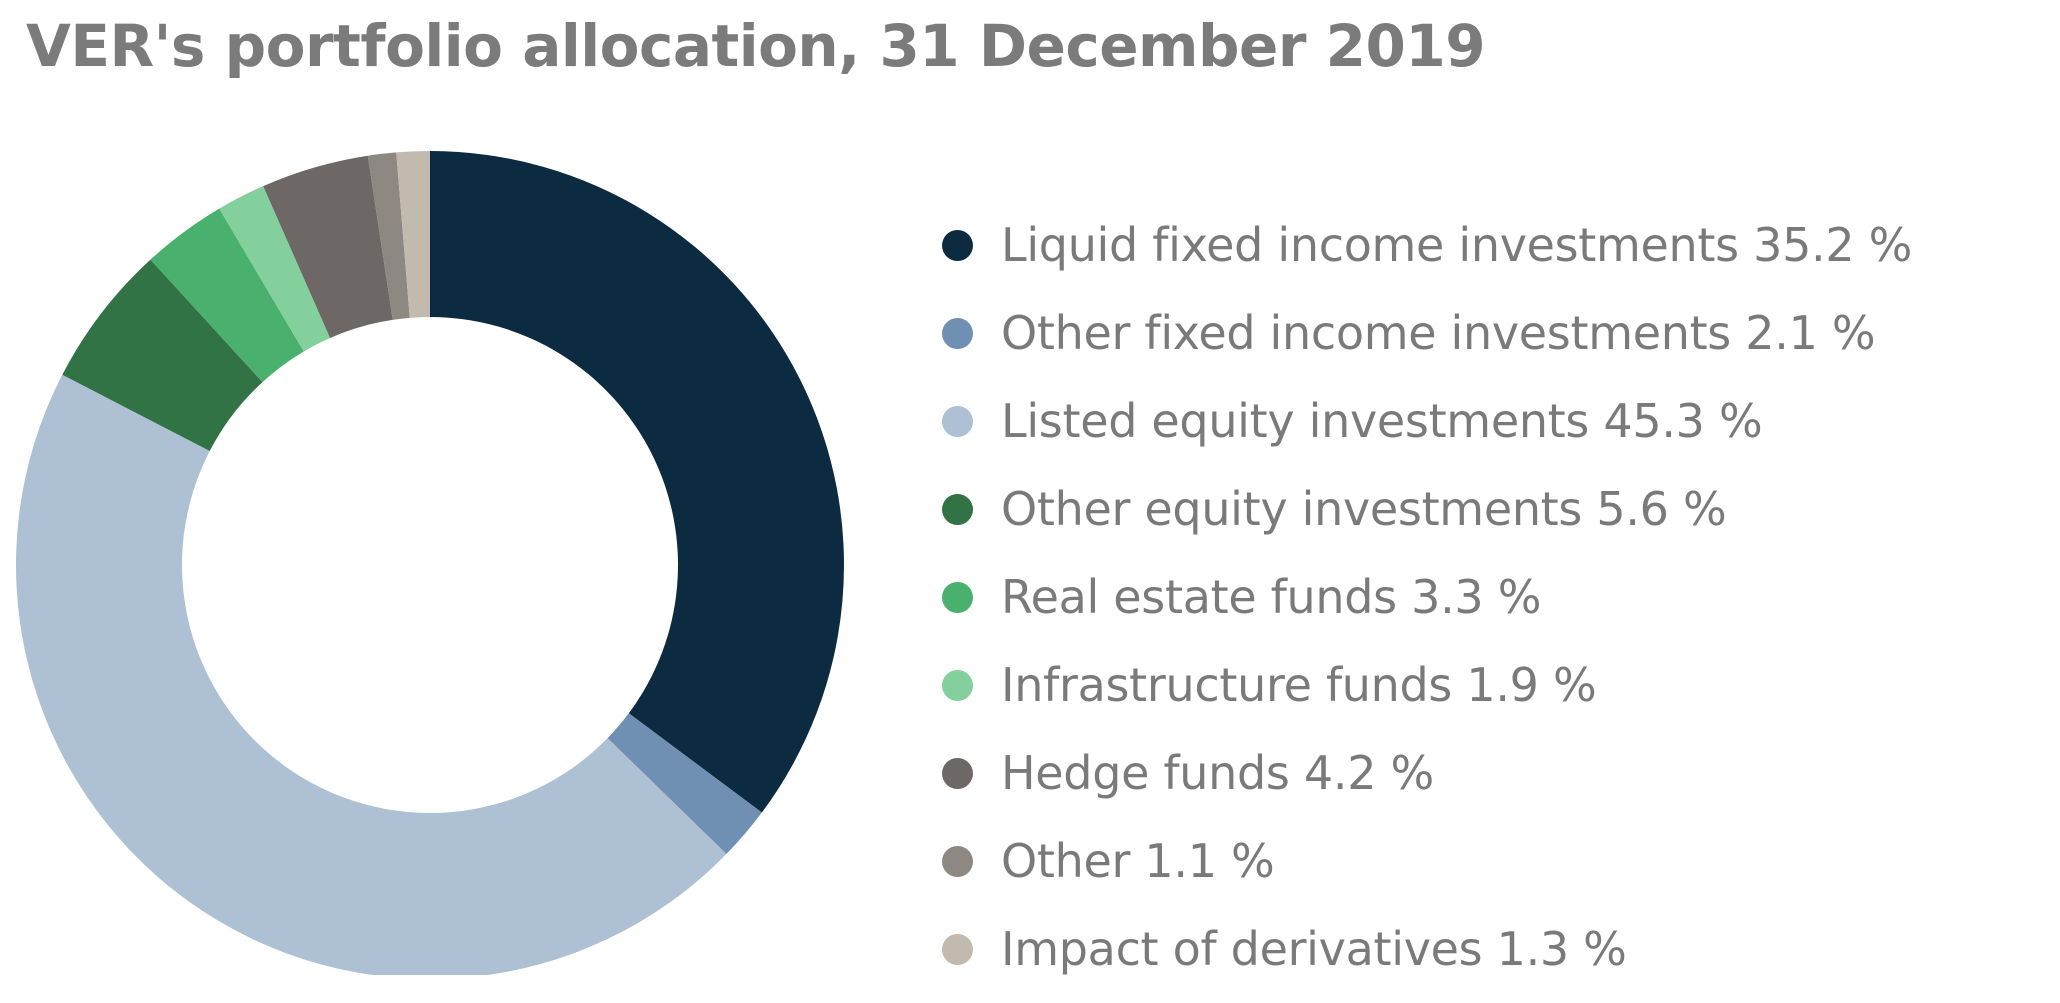 This screenshot has width=2060, height=1003. I want to click on legend-item: Infrastructure funds 1.9 %, so click(1427, 695).